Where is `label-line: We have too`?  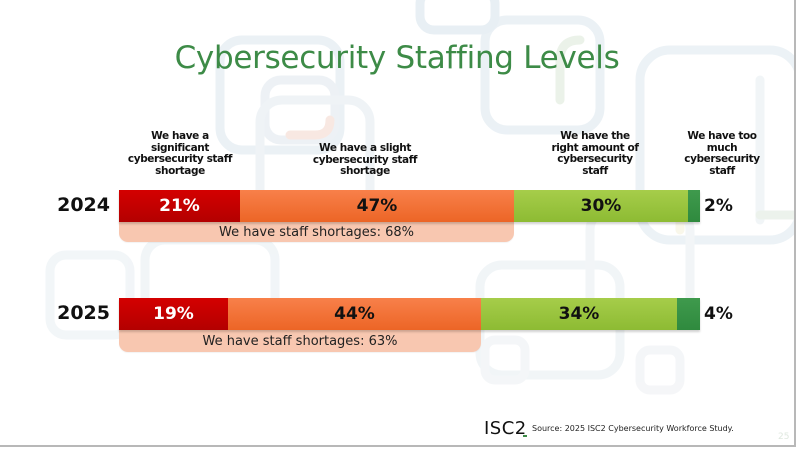 label-line: We have too is located at coordinates (722, 136).